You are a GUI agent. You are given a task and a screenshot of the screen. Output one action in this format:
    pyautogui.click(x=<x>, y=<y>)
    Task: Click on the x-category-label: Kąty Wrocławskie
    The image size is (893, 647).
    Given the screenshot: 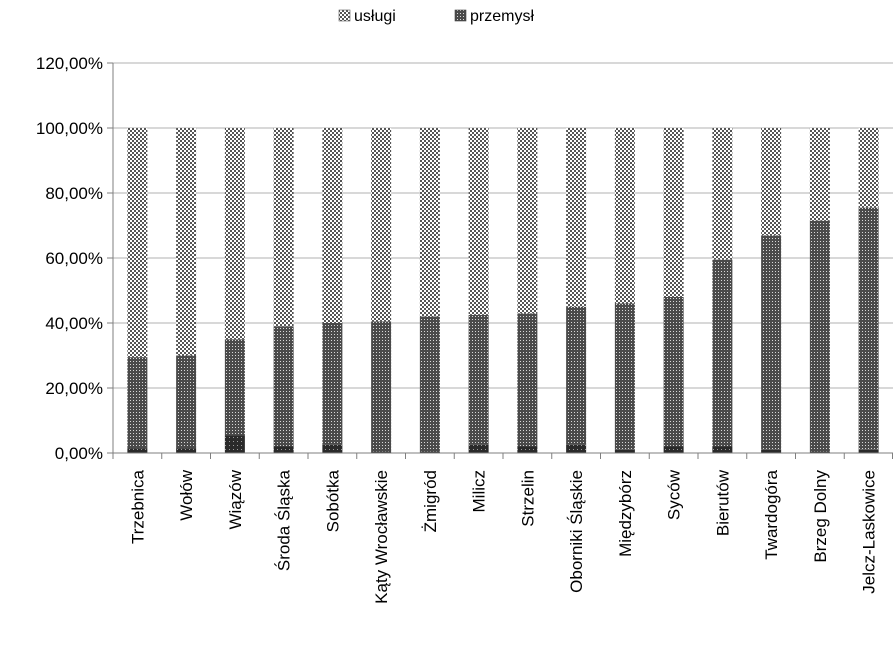 What is the action you would take?
    pyautogui.click(x=381, y=537)
    